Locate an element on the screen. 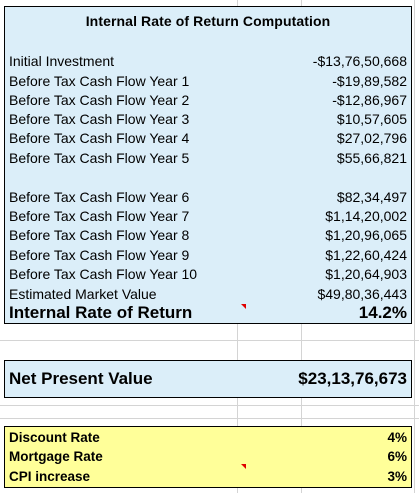 The height and width of the screenshot is (493, 419). row-cash-flow-year-9: Before Tax Cash Flow Year 9 $1,22,60,424 is located at coordinates (208, 254).